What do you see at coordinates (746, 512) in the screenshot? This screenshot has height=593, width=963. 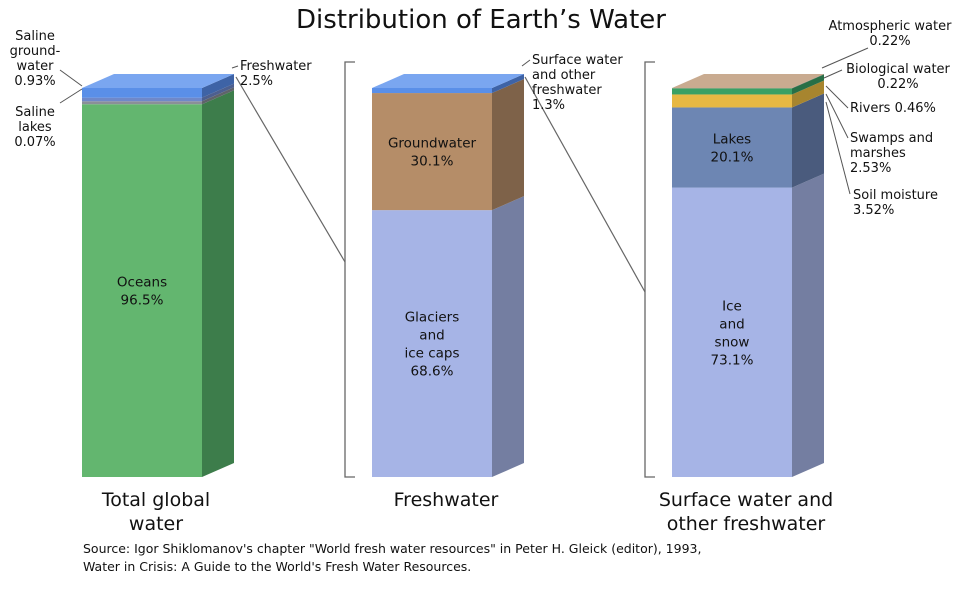 I see `stack-surface-axis-label: Surface water and other freshwater` at bounding box center [746, 512].